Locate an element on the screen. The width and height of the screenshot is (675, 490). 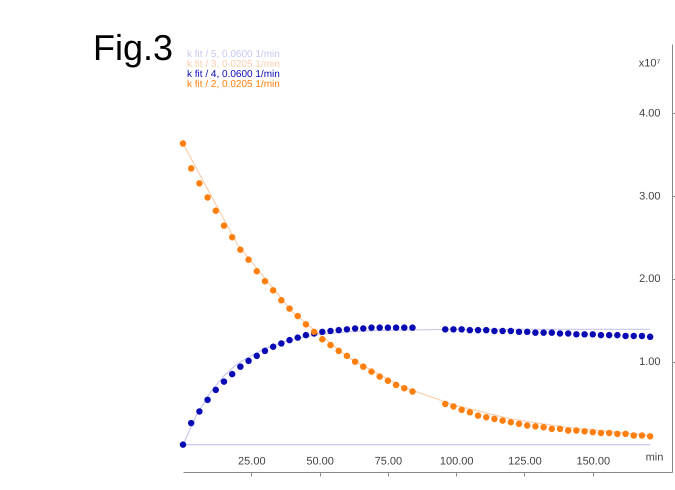
y-tick-label: 4.00 is located at coordinates (649, 113).